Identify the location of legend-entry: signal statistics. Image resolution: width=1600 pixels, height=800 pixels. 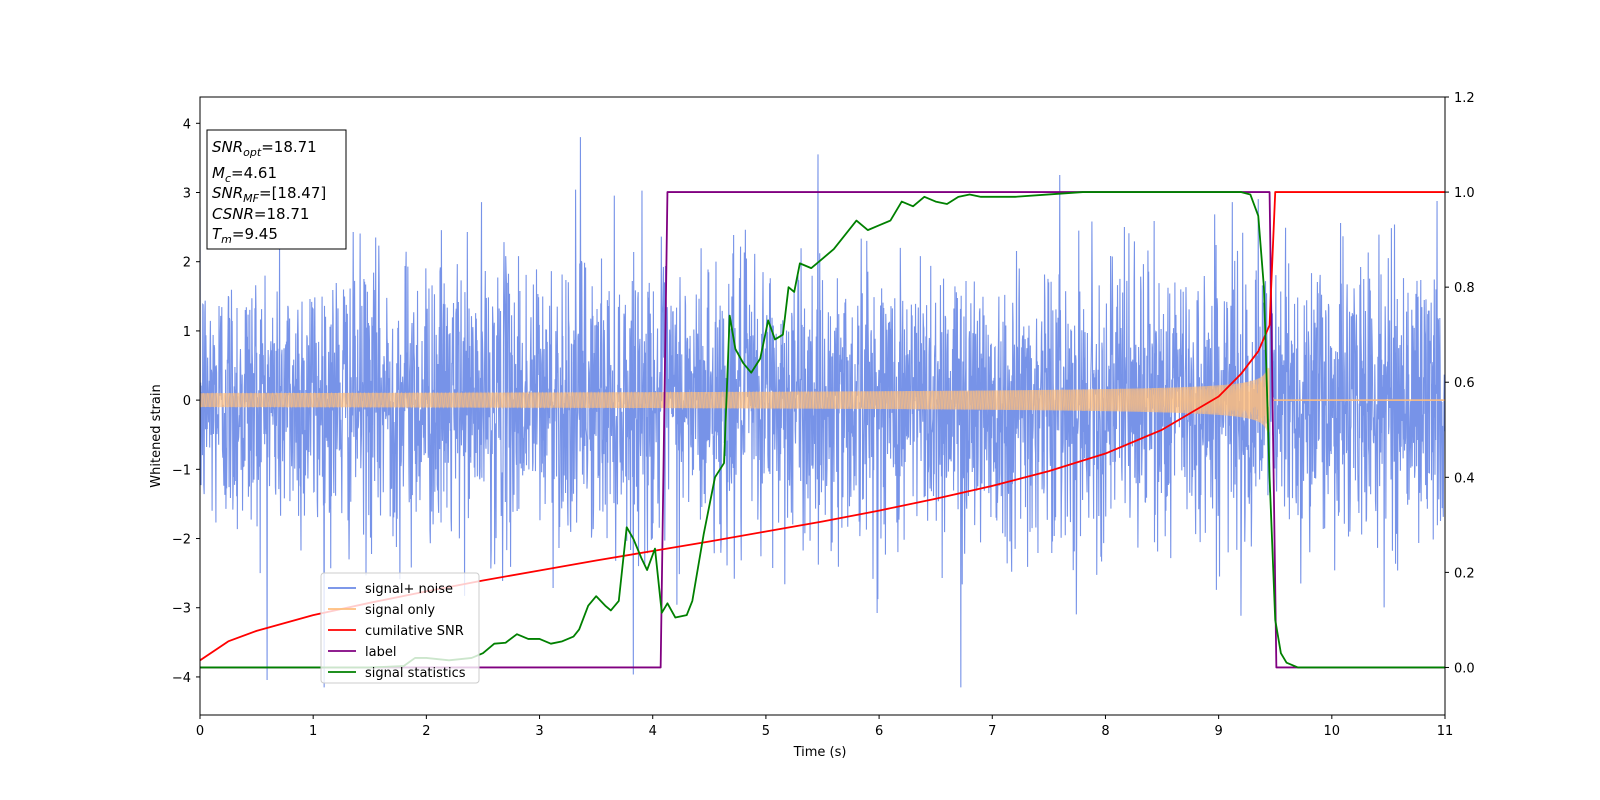
(415, 673).